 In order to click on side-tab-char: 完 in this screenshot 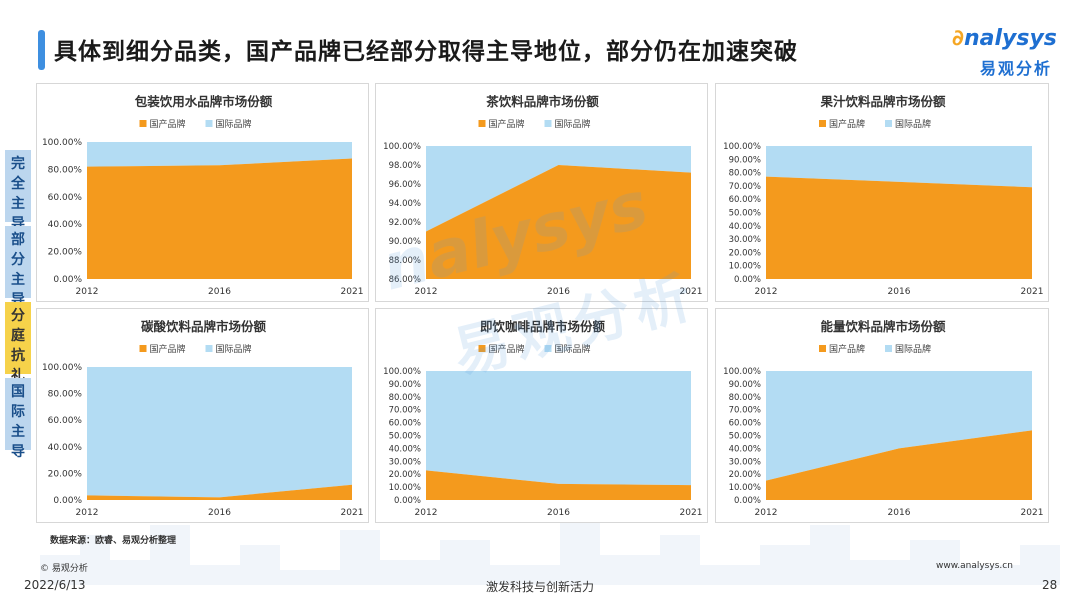, I will do `click(18, 164)`.